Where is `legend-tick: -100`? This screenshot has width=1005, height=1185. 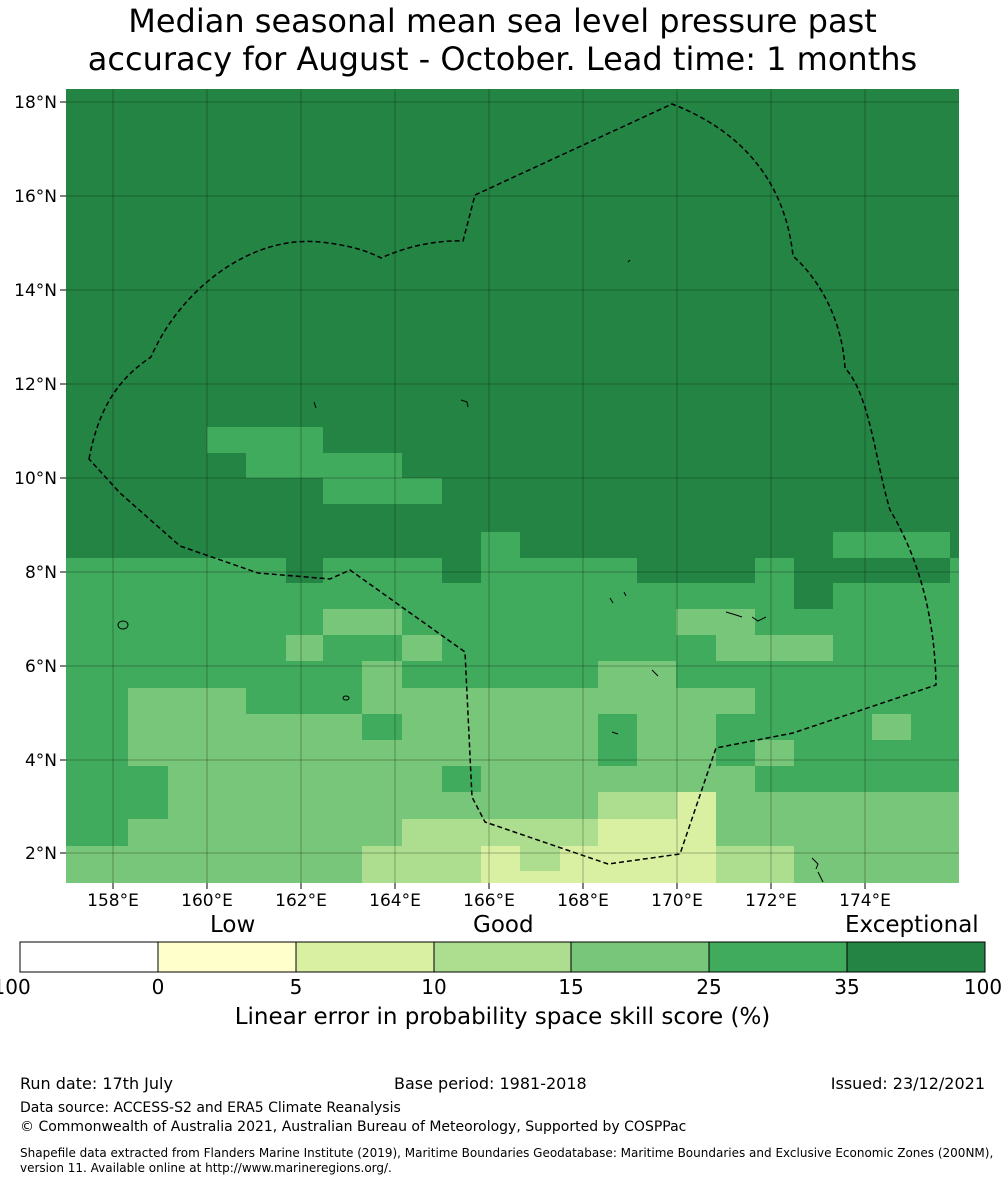 legend-tick: -100 is located at coordinates (15, 987).